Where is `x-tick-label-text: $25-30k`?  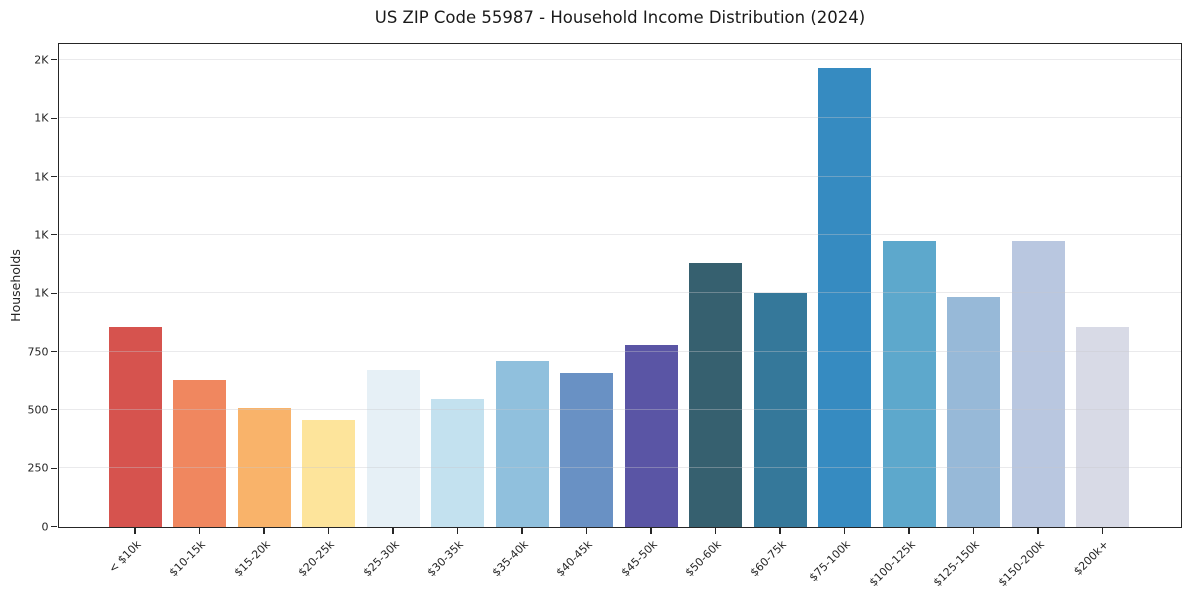
x-tick-label-text: $25-30k is located at coordinates (381, 558).